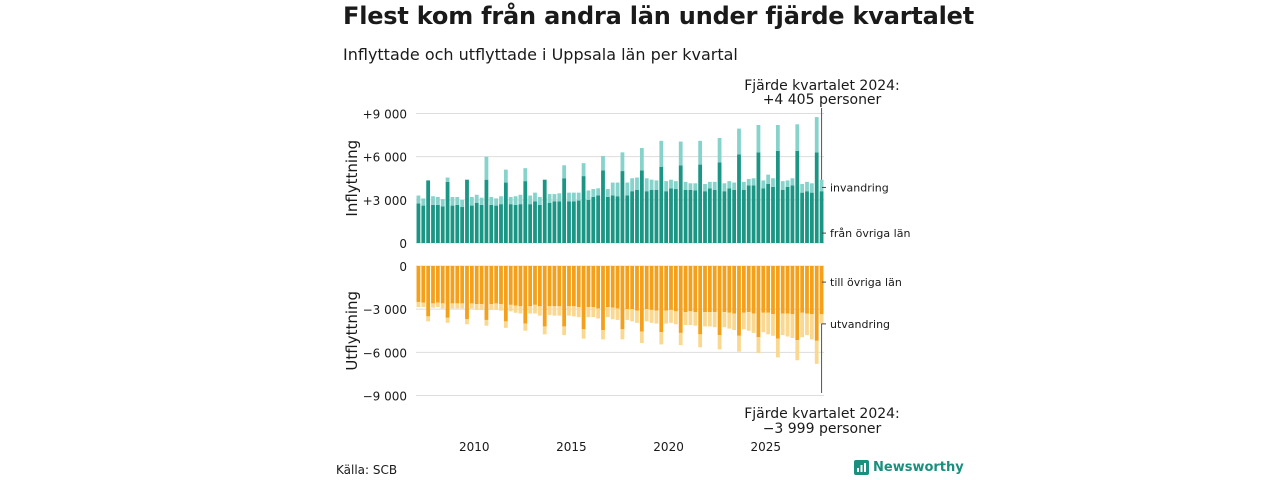  Describe the element at coordinates (859, 187) in the screenshot. I see `series-label: invandring` at that location.